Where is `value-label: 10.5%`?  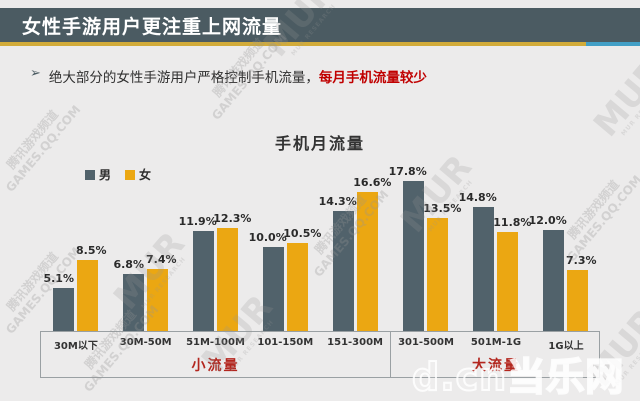
value-label: 10.5% is located at coordinates (302, 233).